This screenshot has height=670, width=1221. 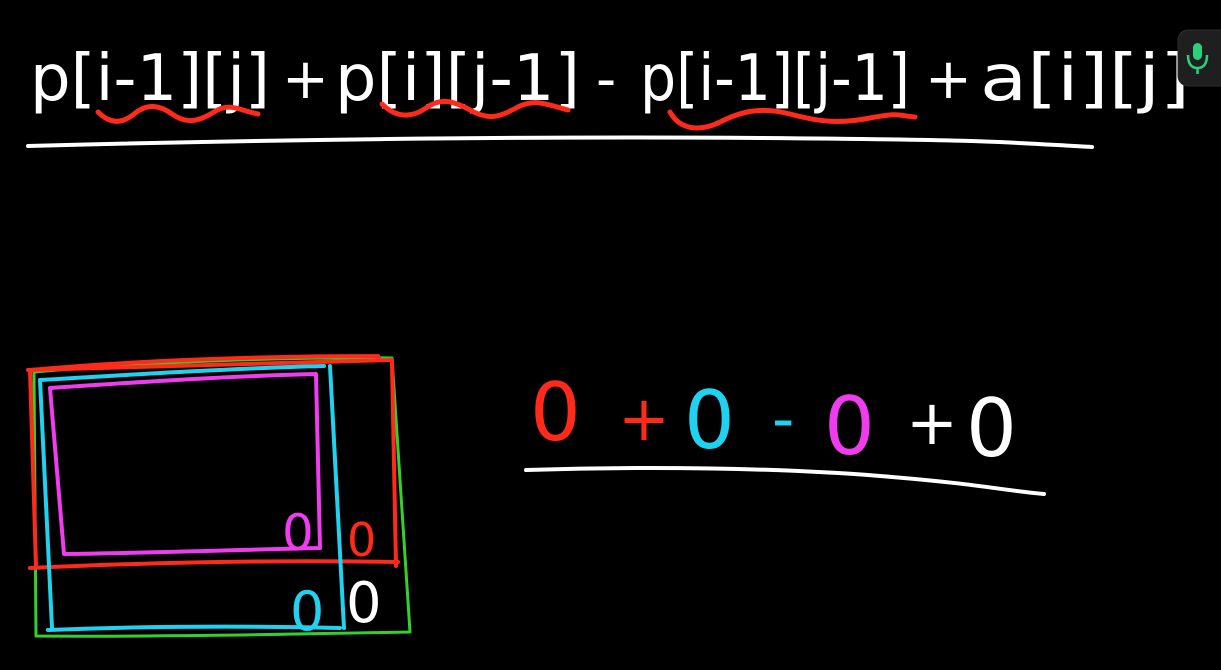 I want to click on prefix-grid-diagram: 0 0 0 0, so click(x=219, y=498).